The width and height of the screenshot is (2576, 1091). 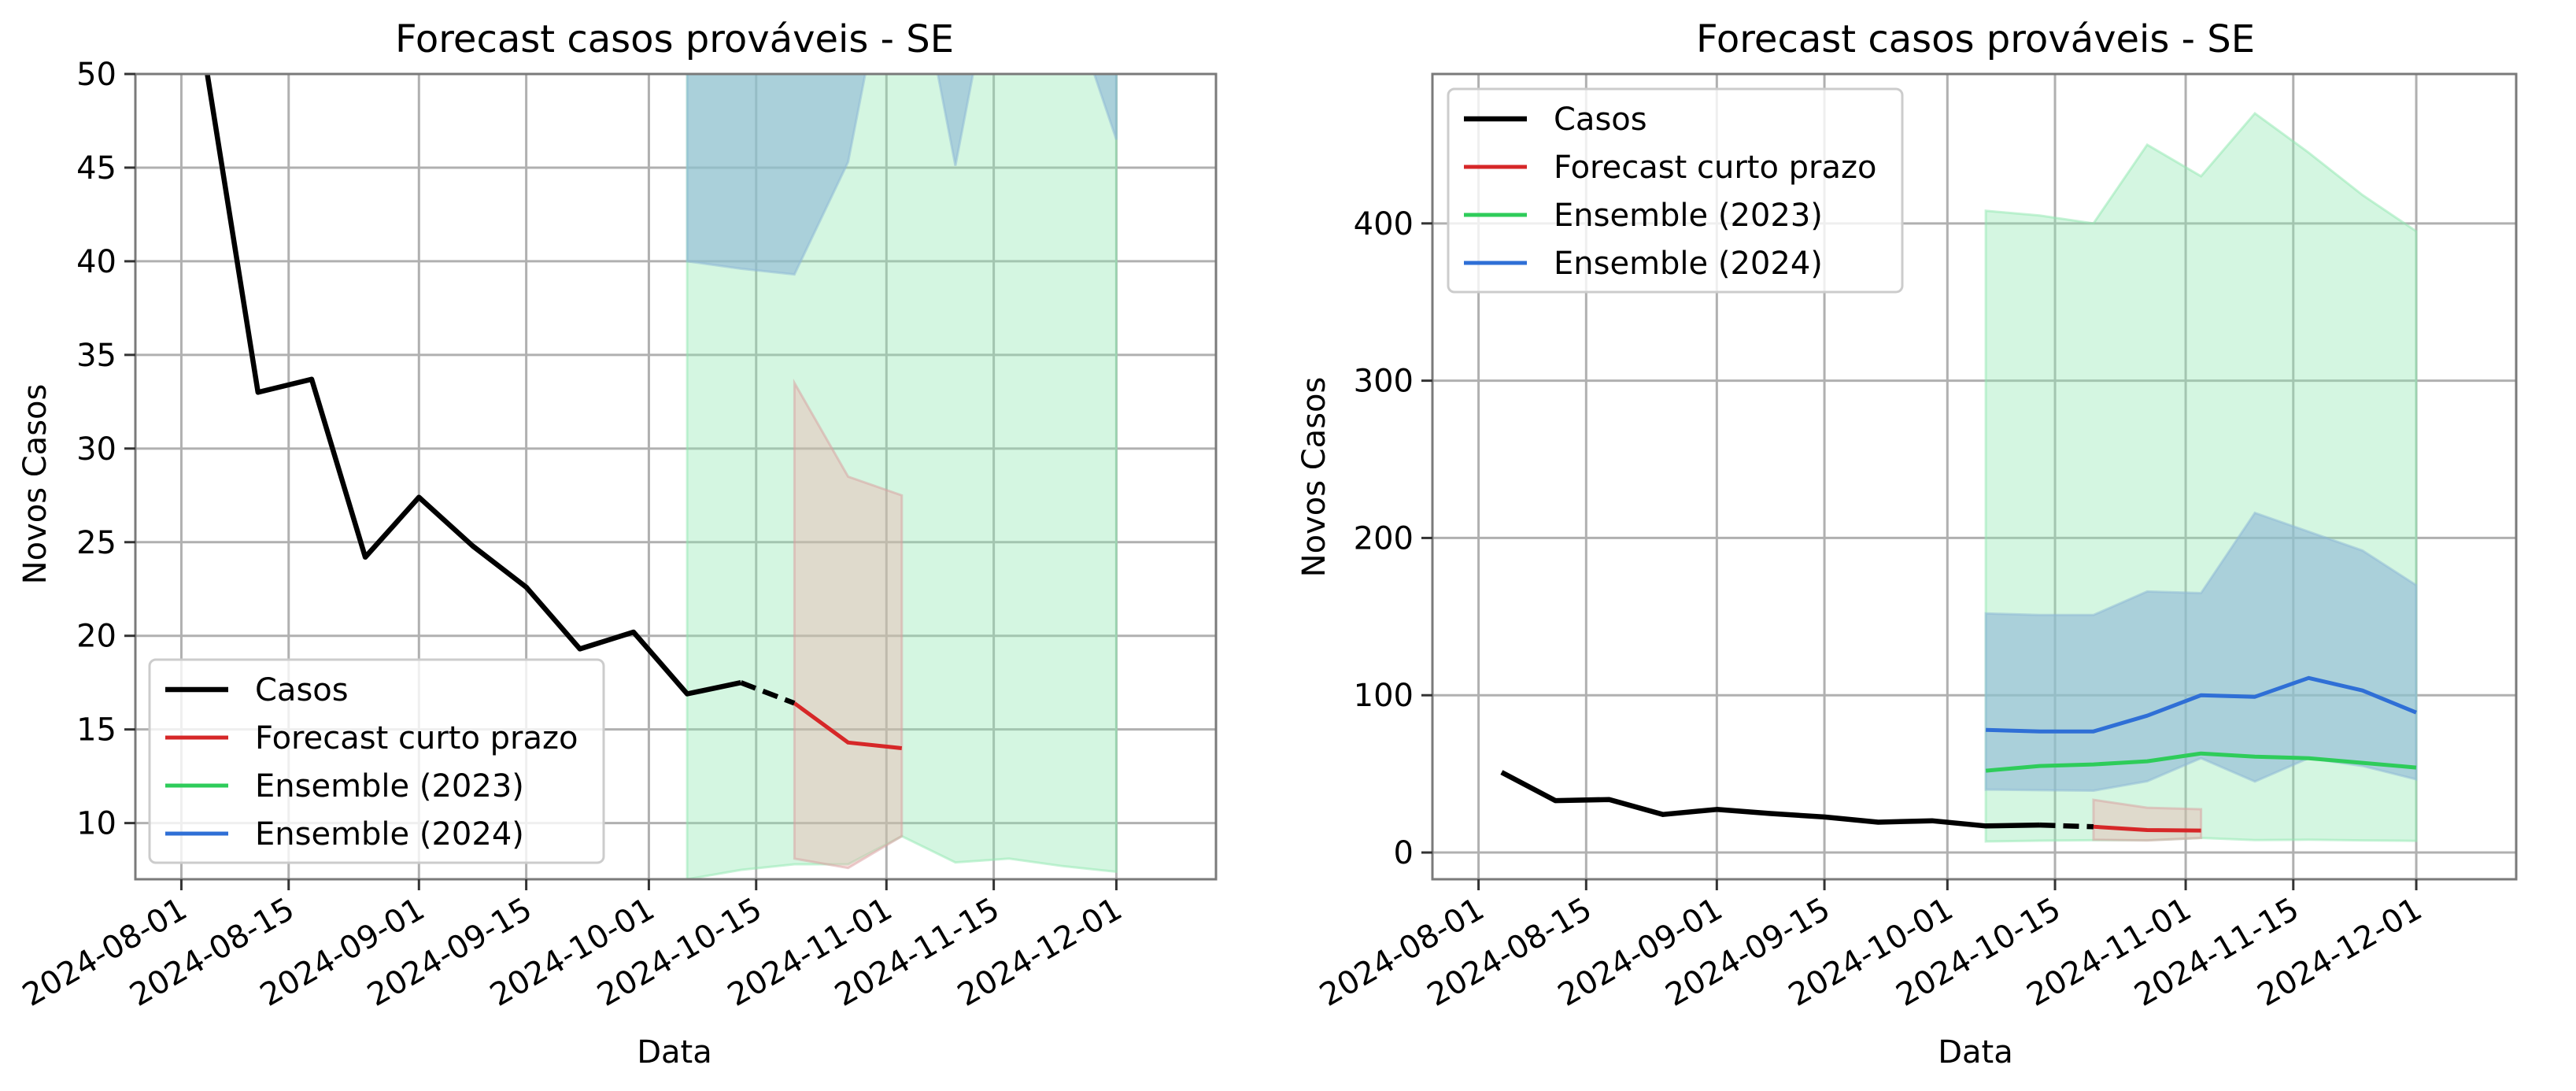 What do you see at coordinates (1384, 696) in the screenshot?
I see `y-tick-label: 100` at bounding box center [1384, 696].